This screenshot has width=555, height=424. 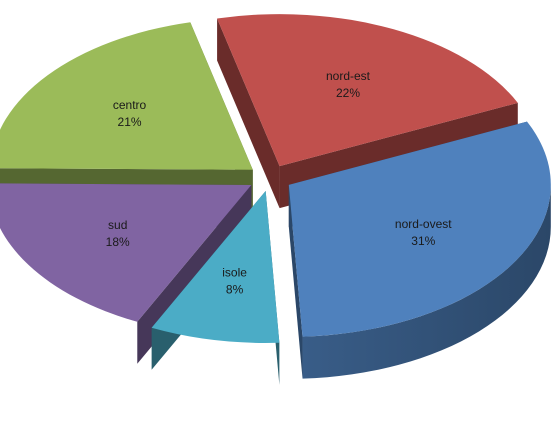 I want to click on slice-label-centro: centro, so click(x=130, y=105).